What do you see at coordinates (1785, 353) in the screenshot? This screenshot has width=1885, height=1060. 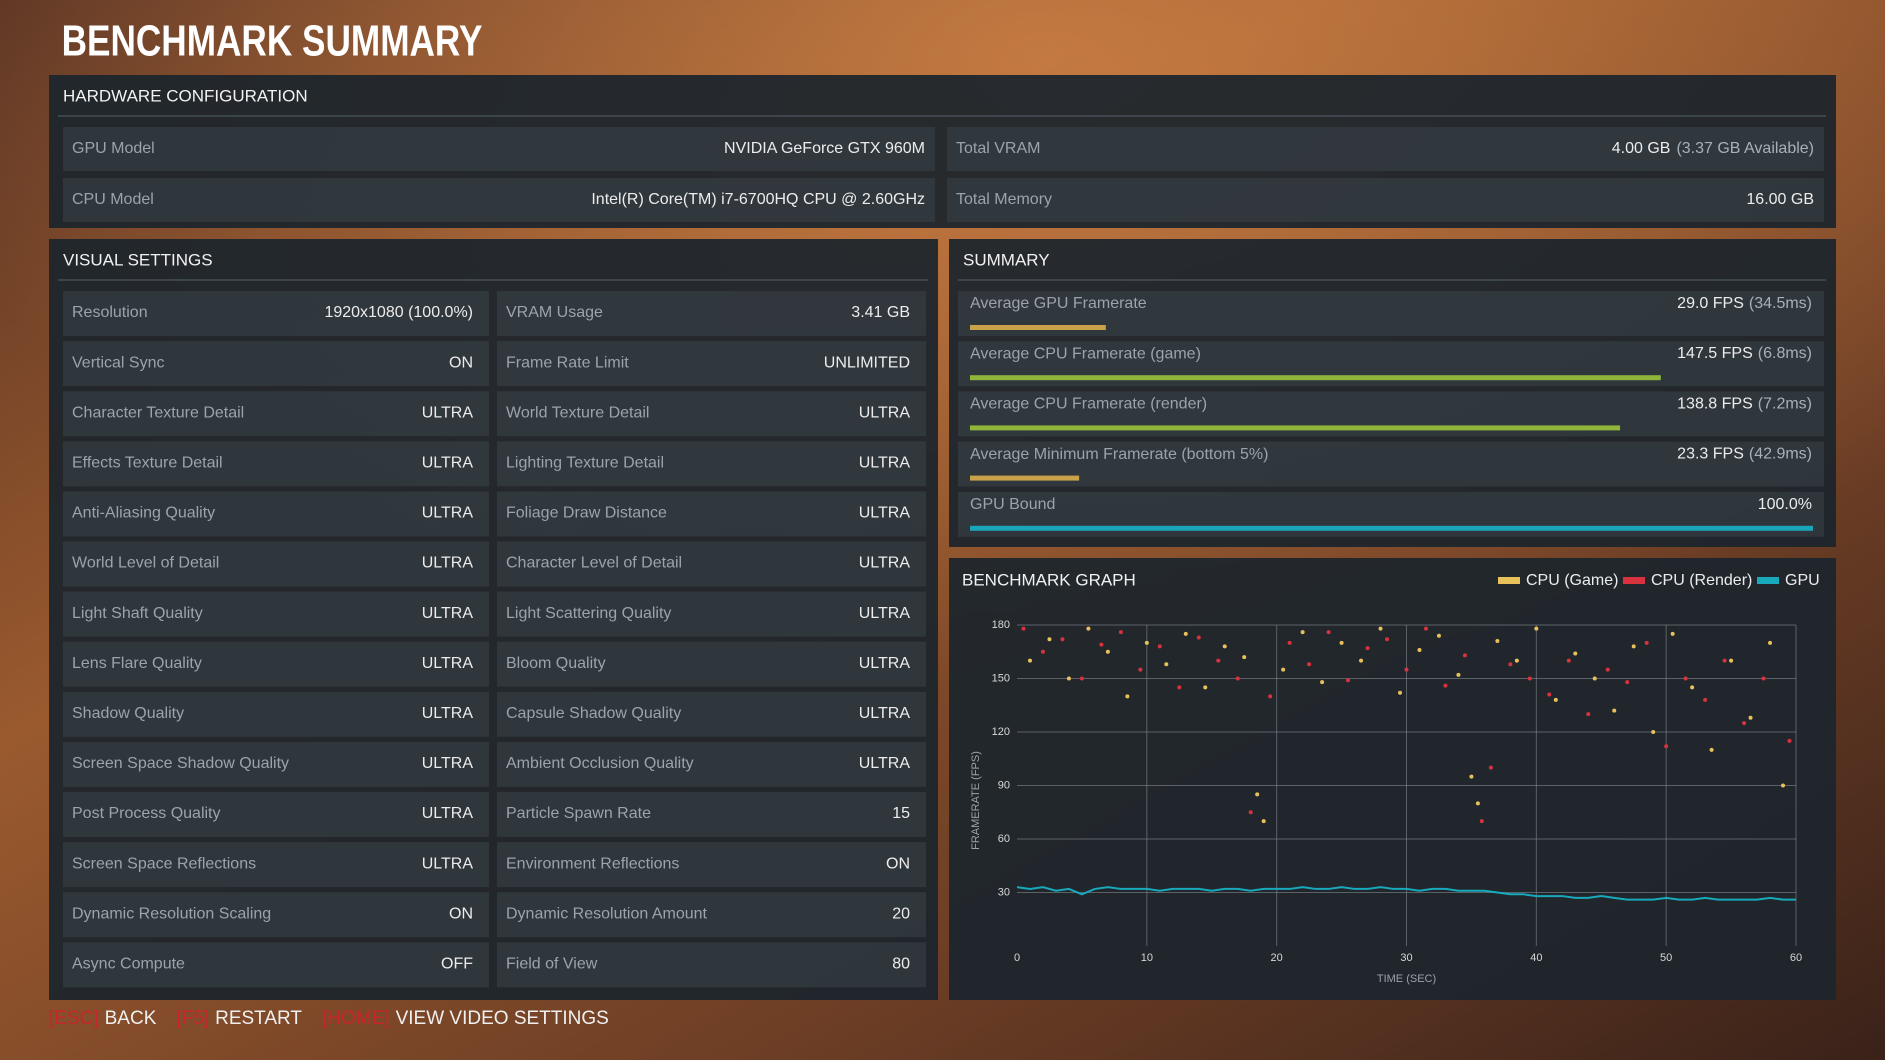 I see `value-detail: (6.8ms)` at bounding box center [1785, 353].